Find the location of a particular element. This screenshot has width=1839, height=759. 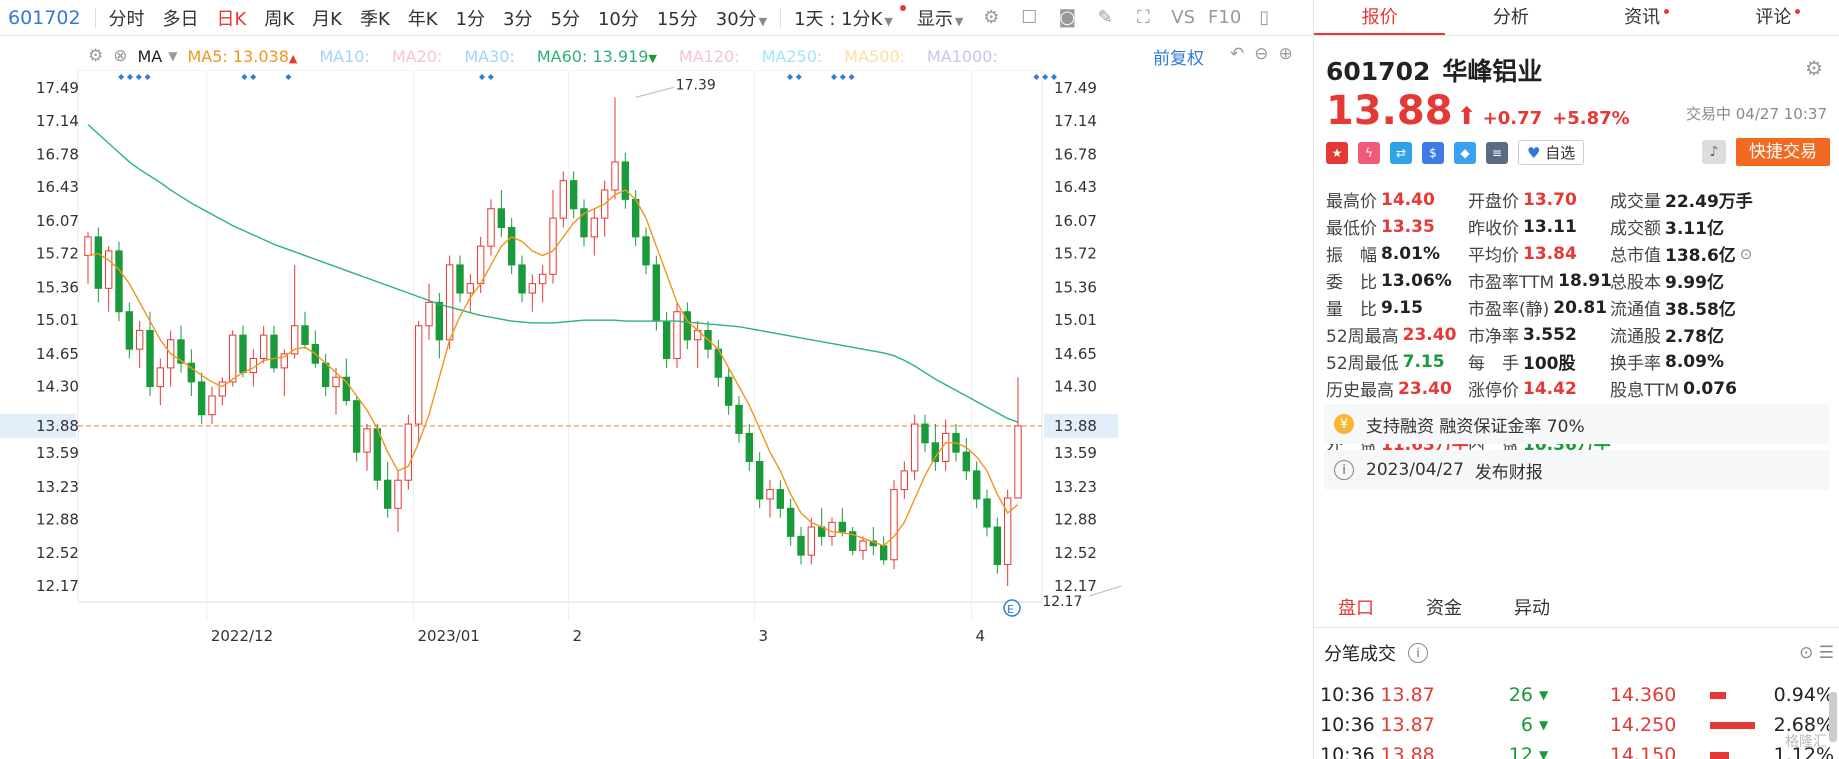

scrollbar is located at coordinates (1833, 717).